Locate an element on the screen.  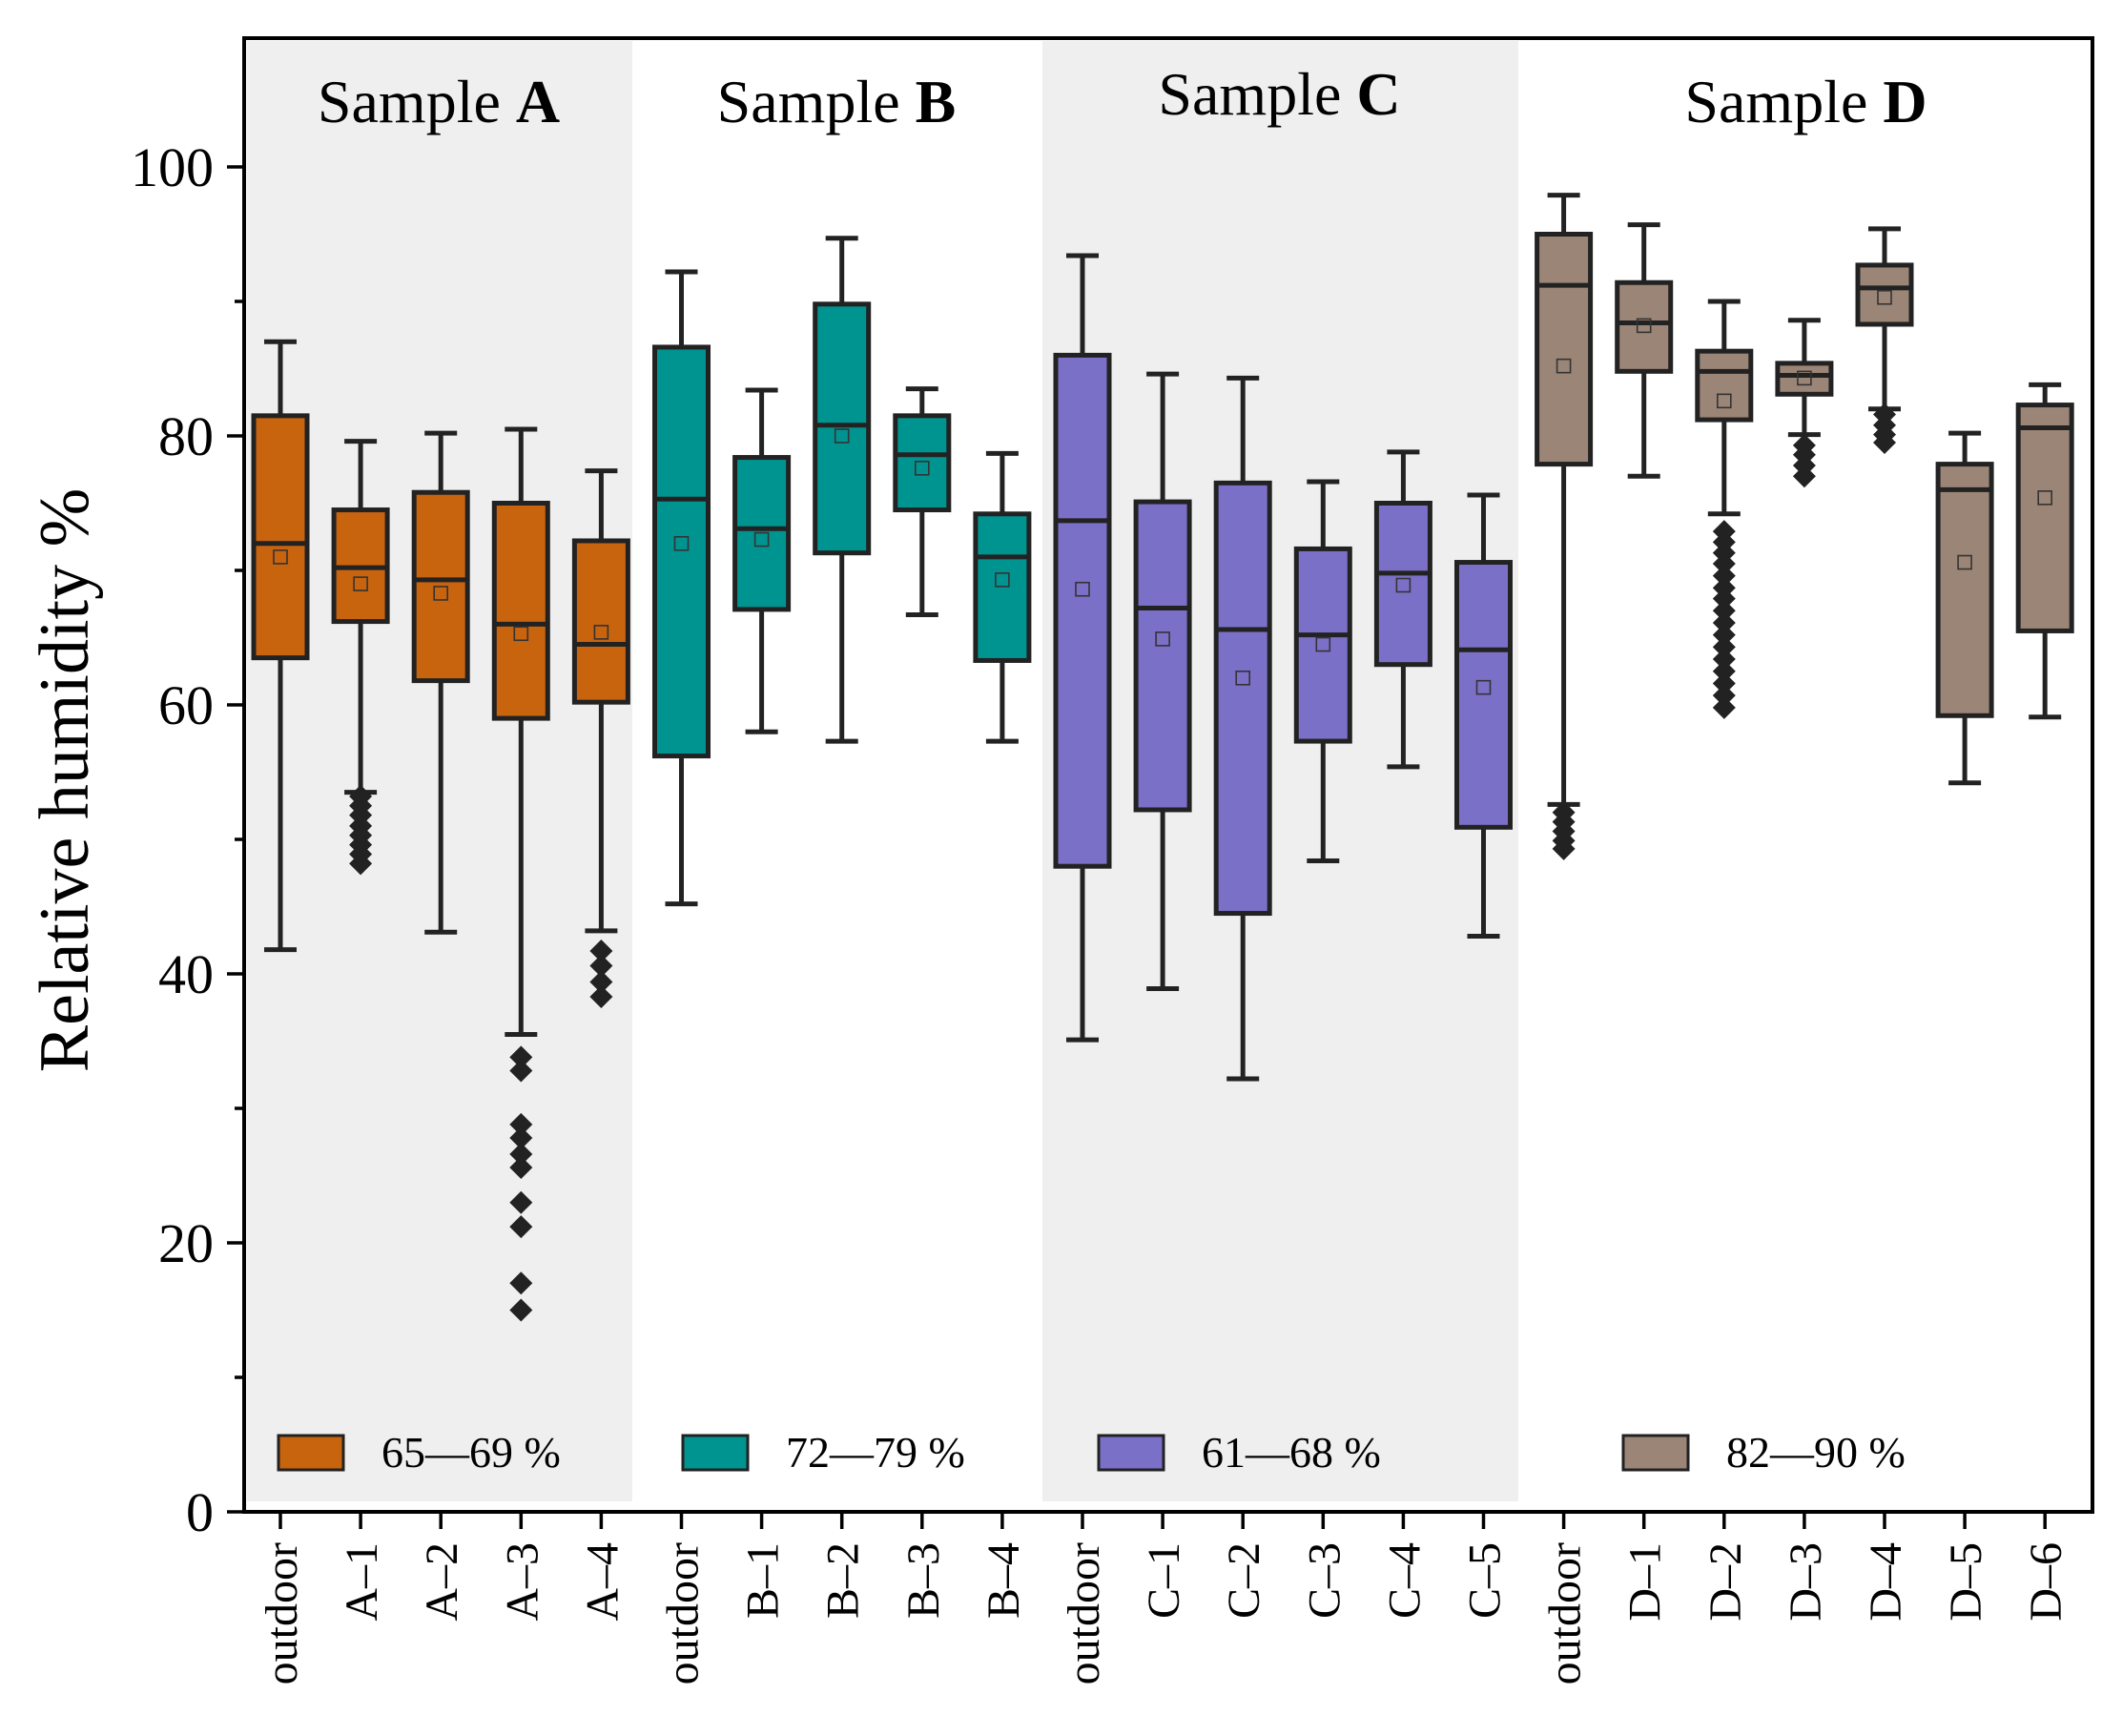
x-tick-label: C–5 is located at coordinates (1485, 1580).